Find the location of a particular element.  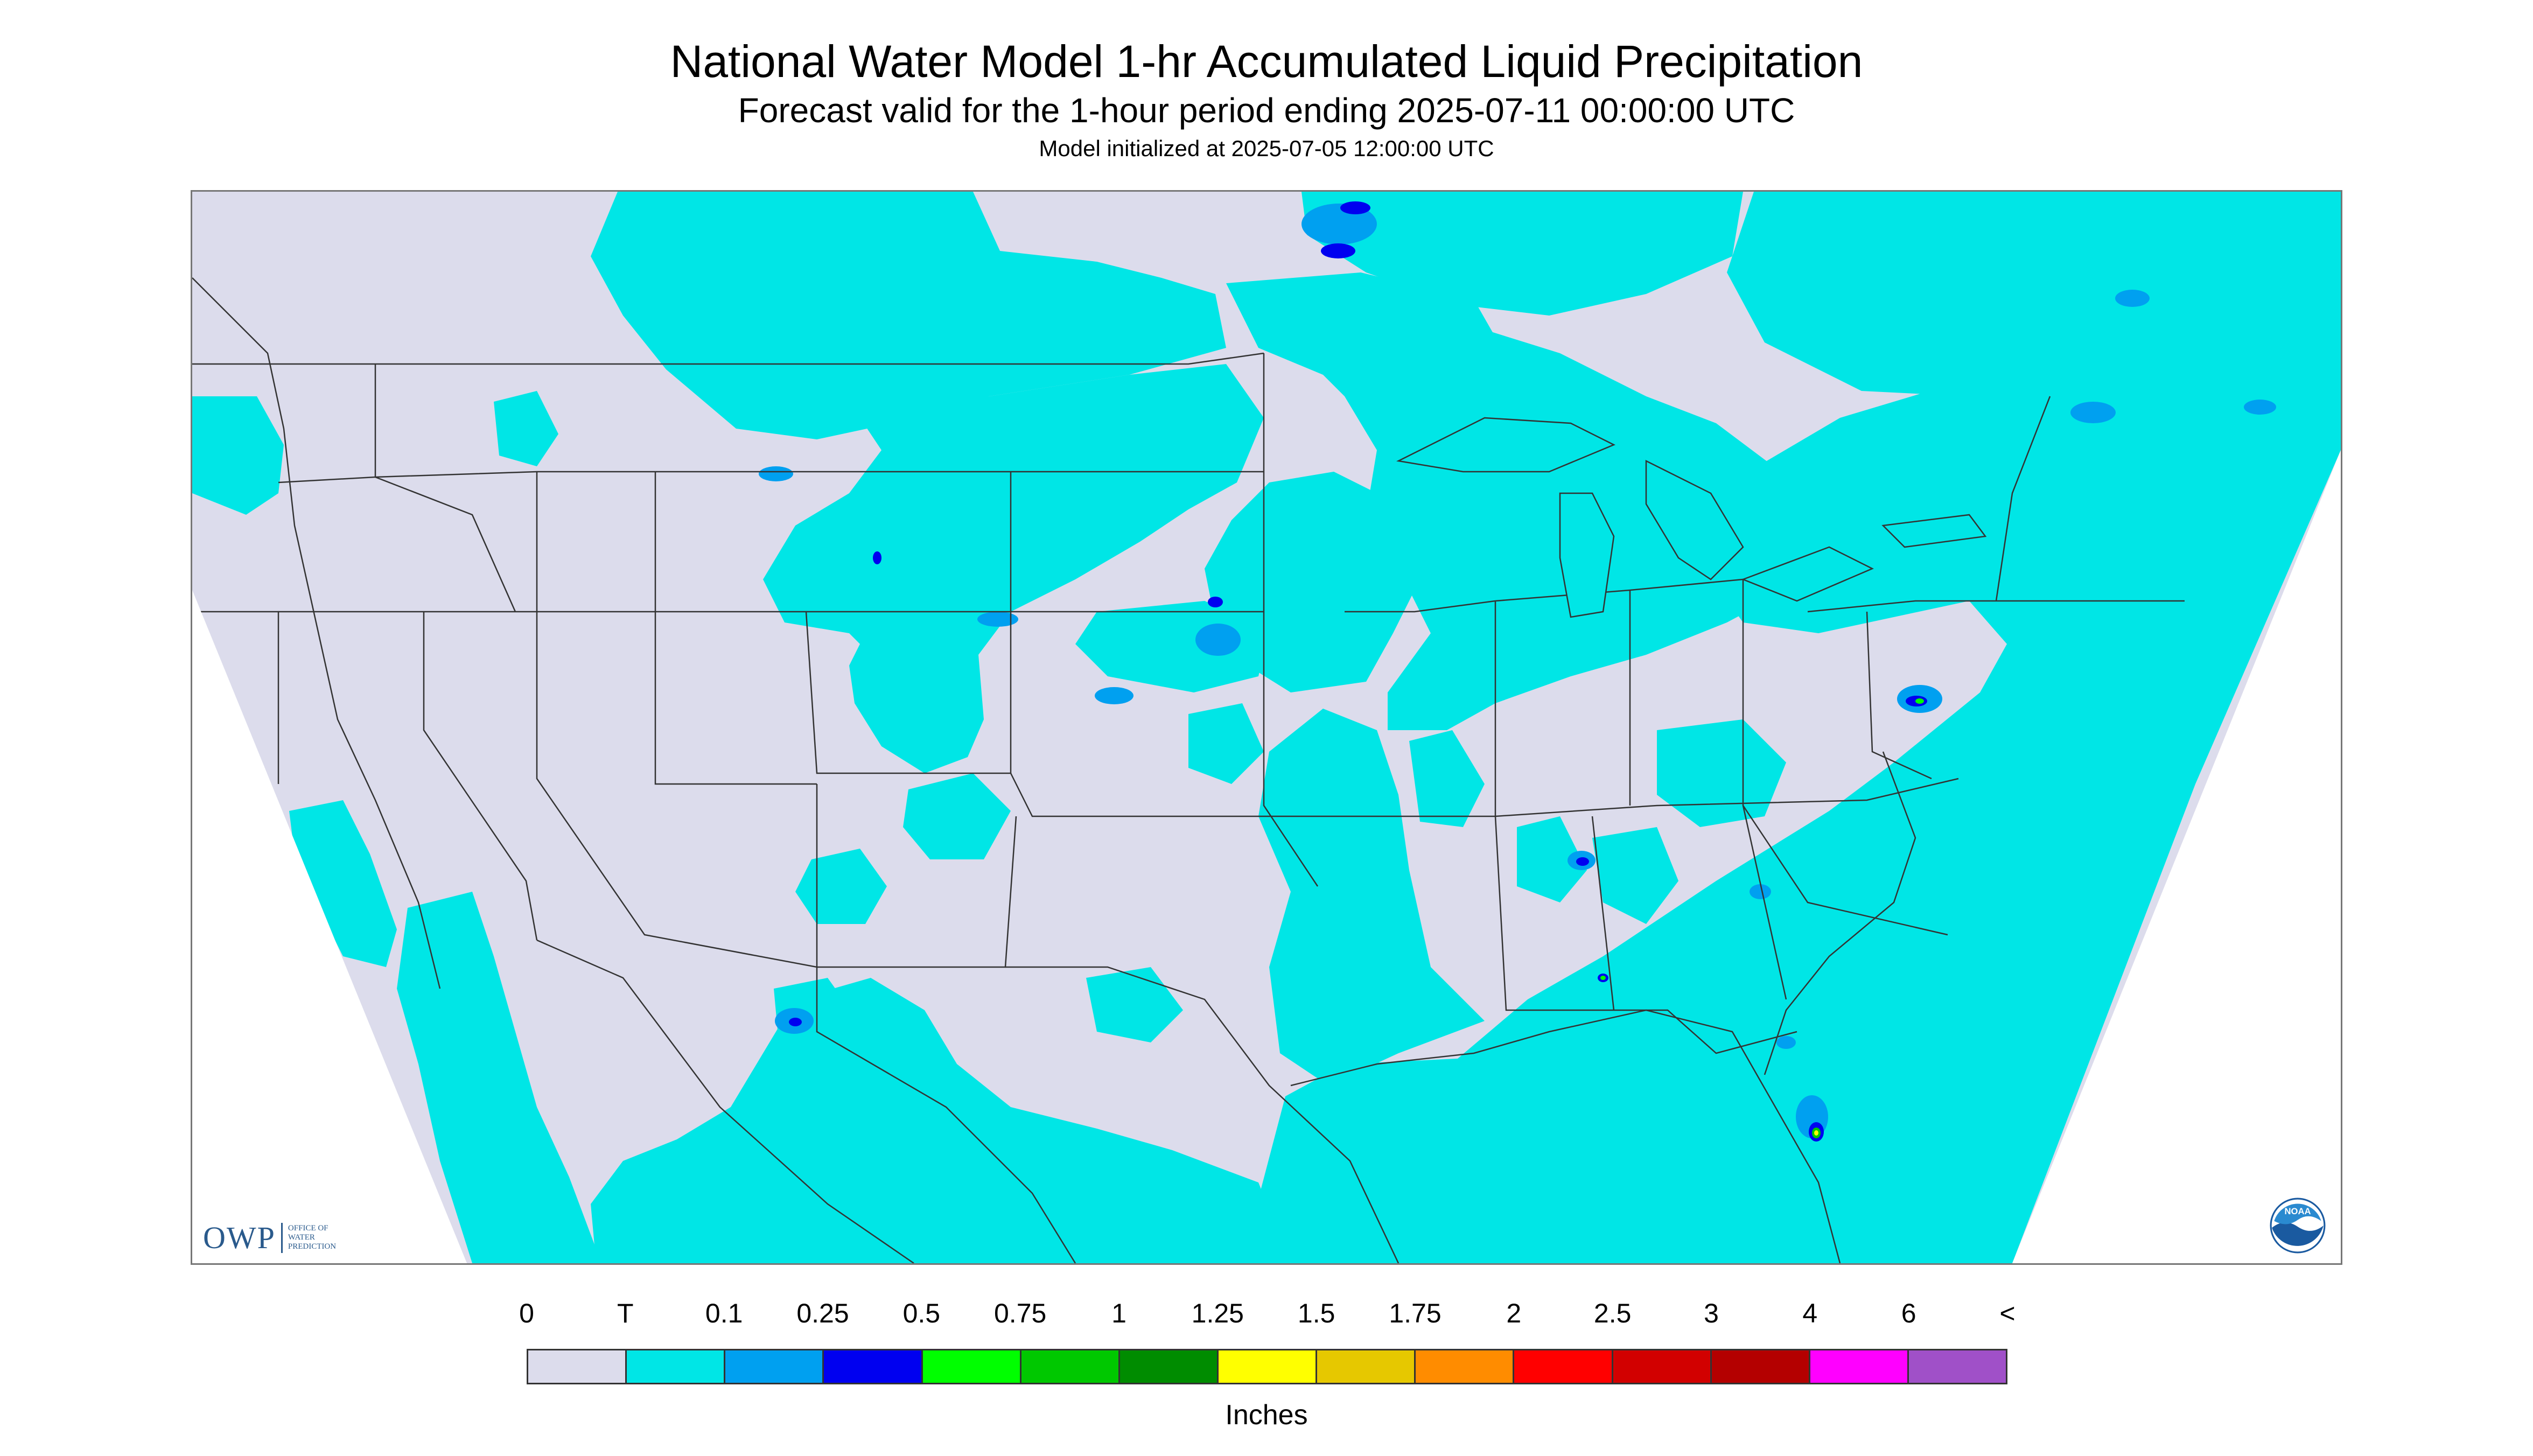

legend-tick-label: T is located at coordinates (626, 1313).